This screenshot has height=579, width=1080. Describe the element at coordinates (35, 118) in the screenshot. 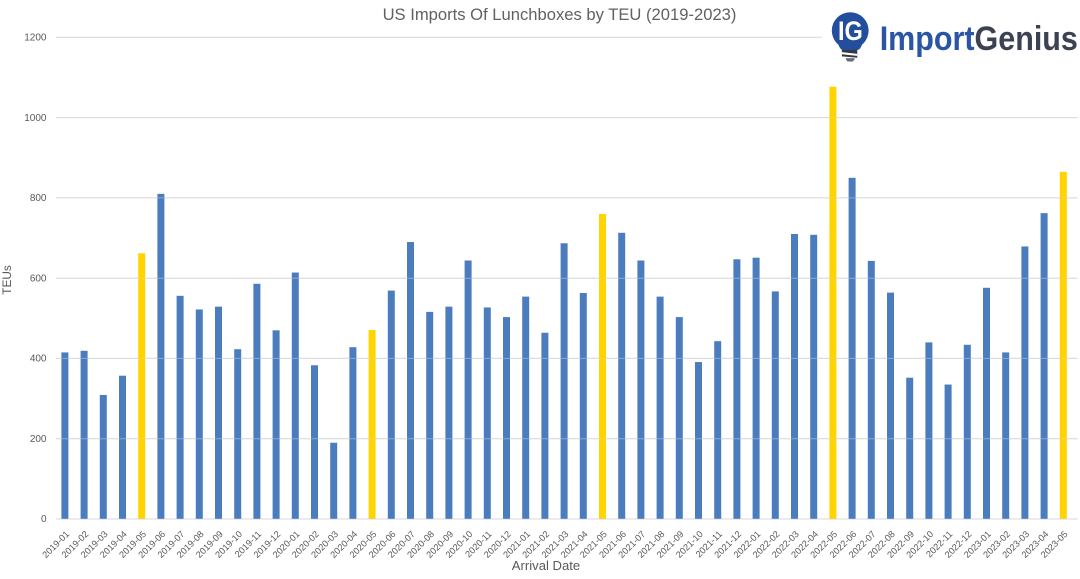

I see `svg-text: 1000` at that location.